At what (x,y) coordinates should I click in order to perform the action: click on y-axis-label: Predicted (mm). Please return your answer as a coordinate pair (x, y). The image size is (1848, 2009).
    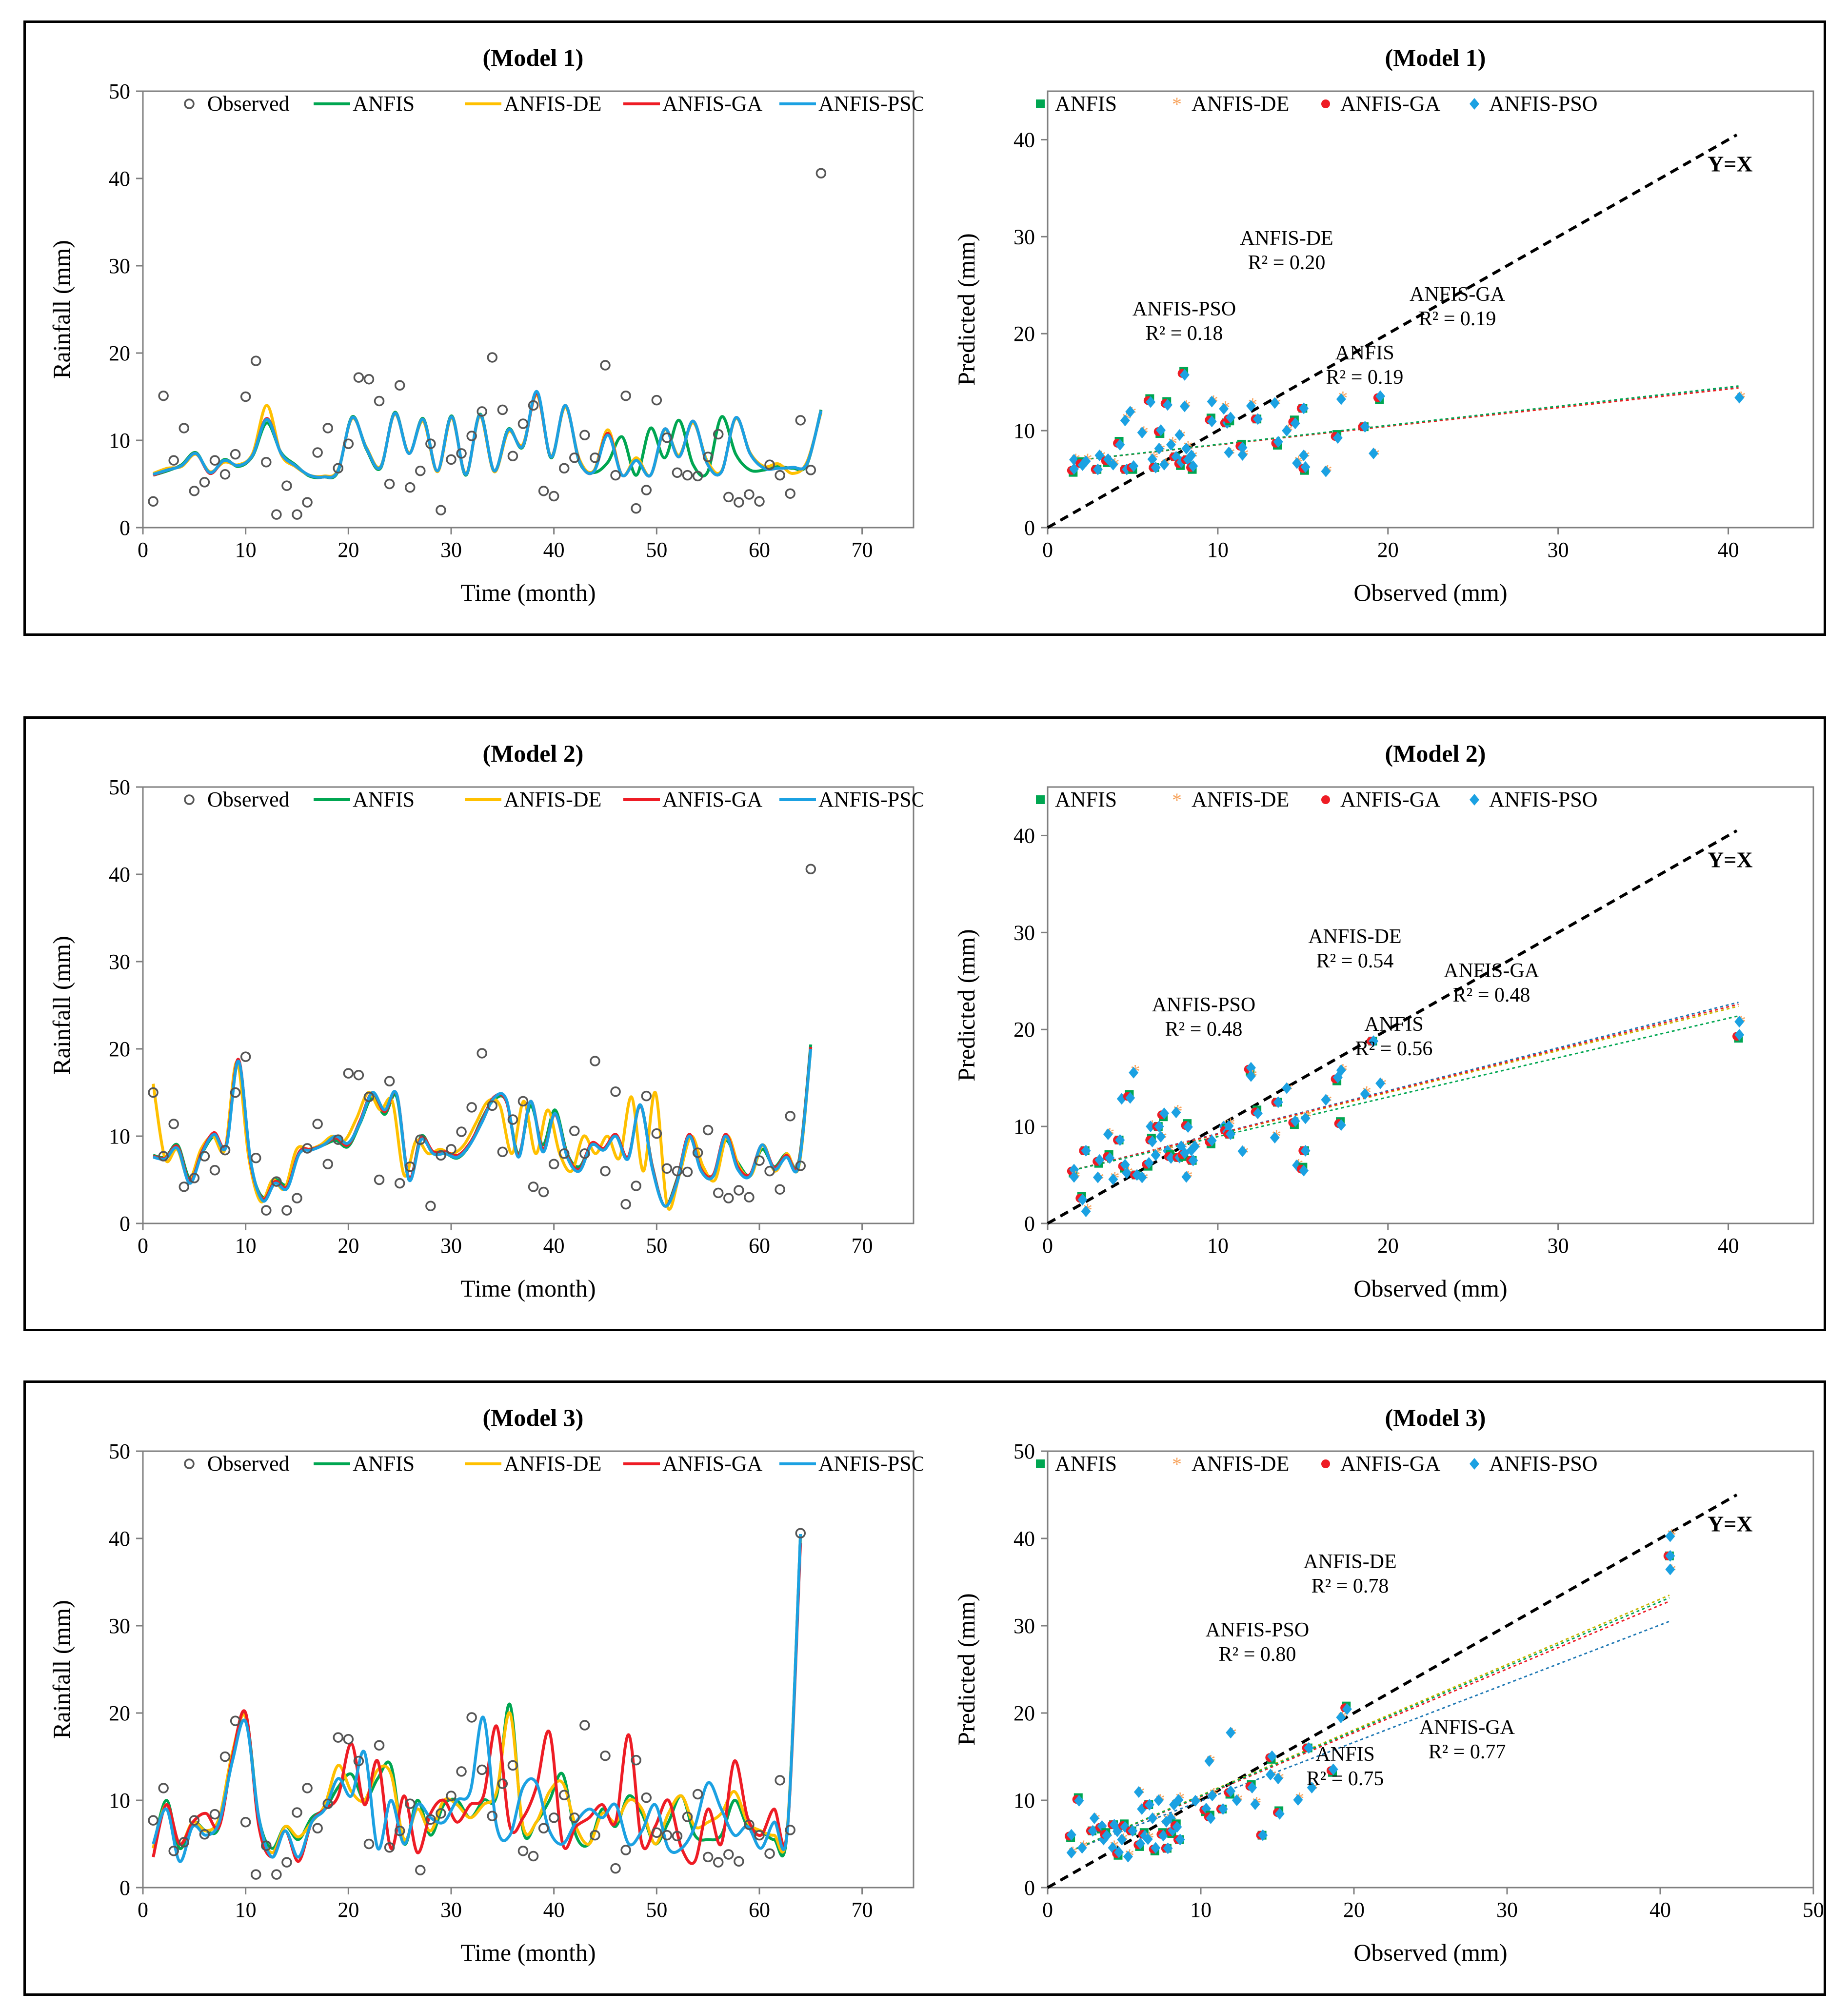
    Looking at the image, I should click on (966, 1005).